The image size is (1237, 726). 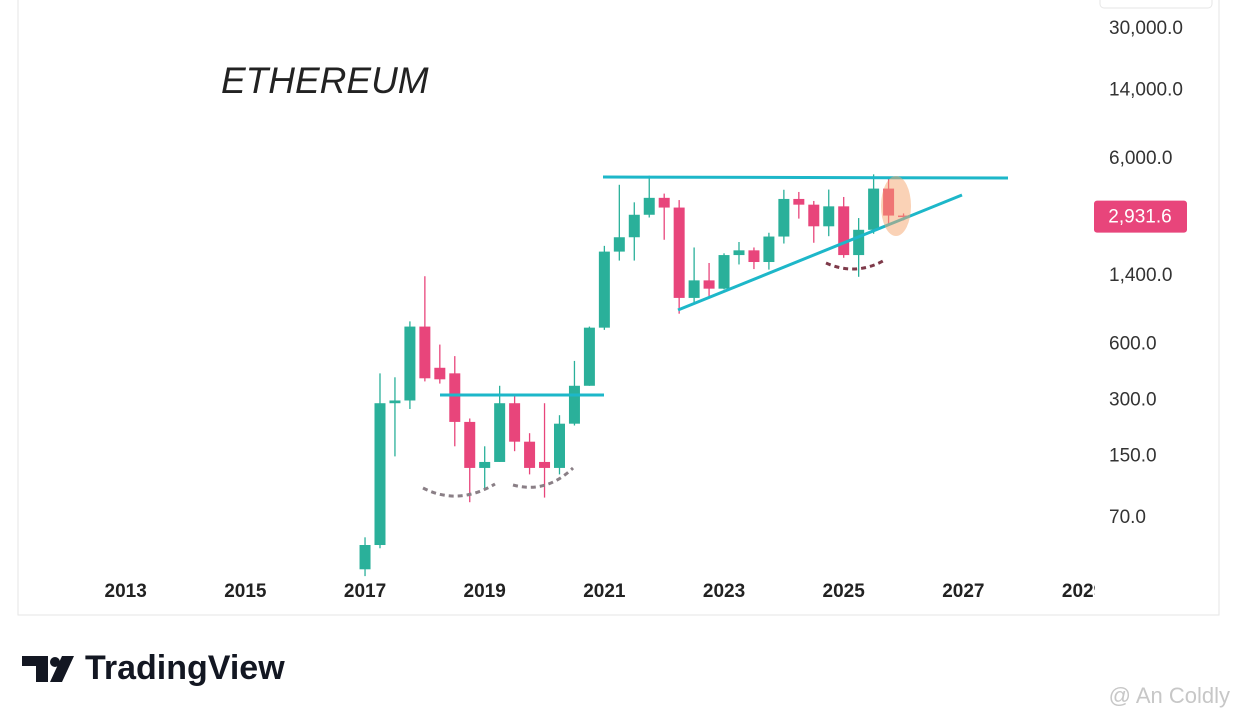 I want to click on y-tick-label: 70.0, so click(x=1127, y=517).